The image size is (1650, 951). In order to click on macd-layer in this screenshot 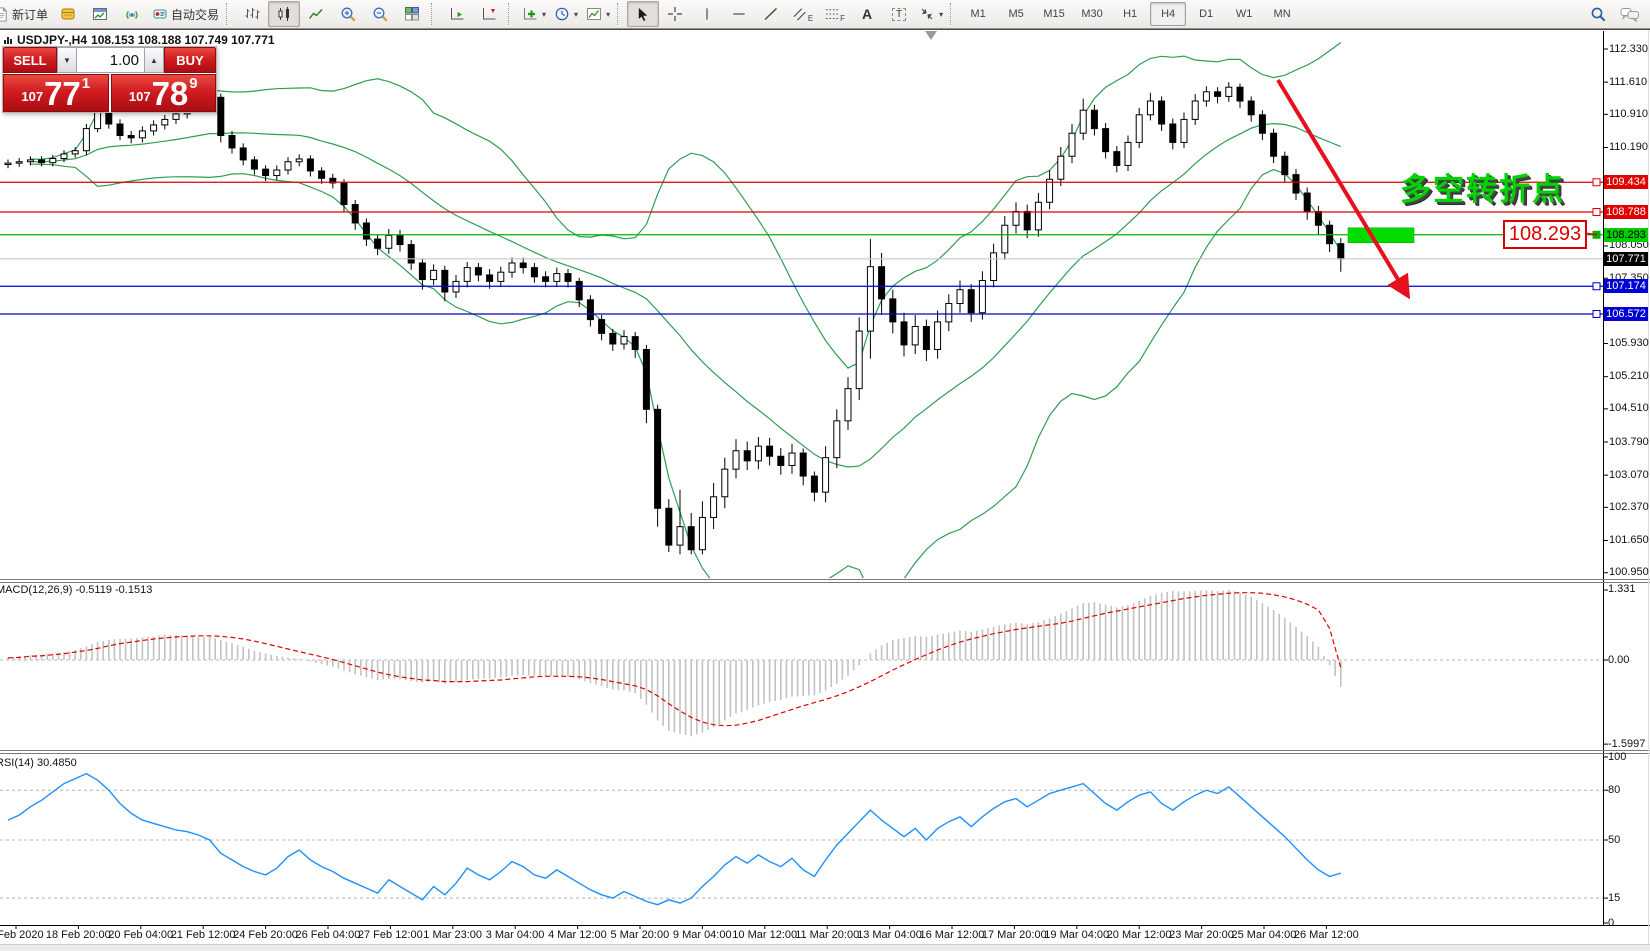, I will do `click(801, 663)`.